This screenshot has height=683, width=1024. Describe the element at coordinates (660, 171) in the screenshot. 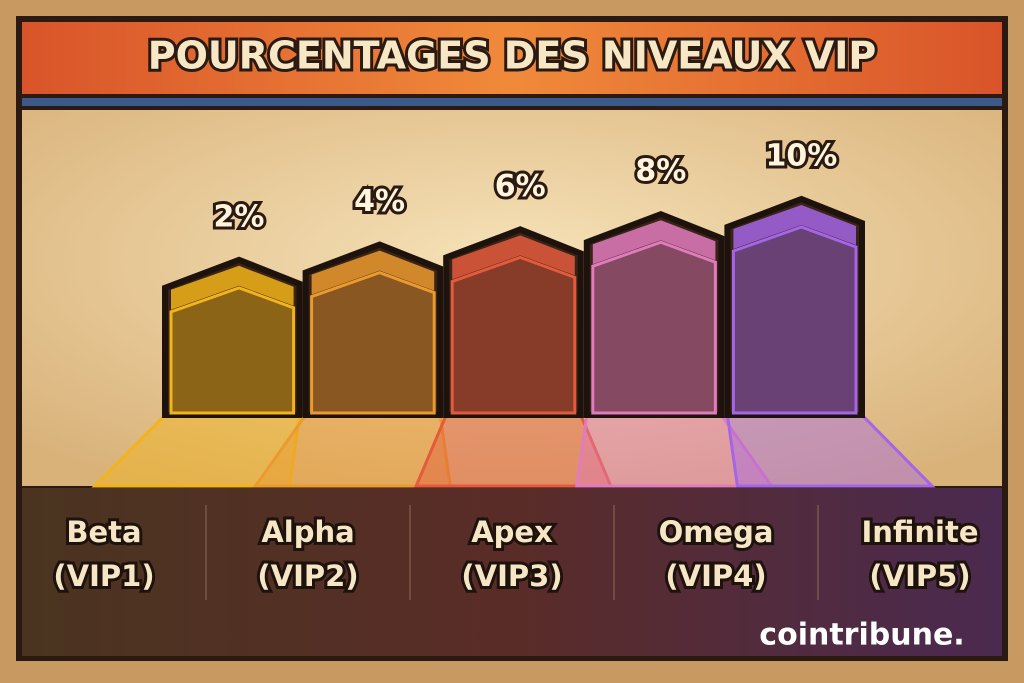

I see `value-label: 8%` at that location.